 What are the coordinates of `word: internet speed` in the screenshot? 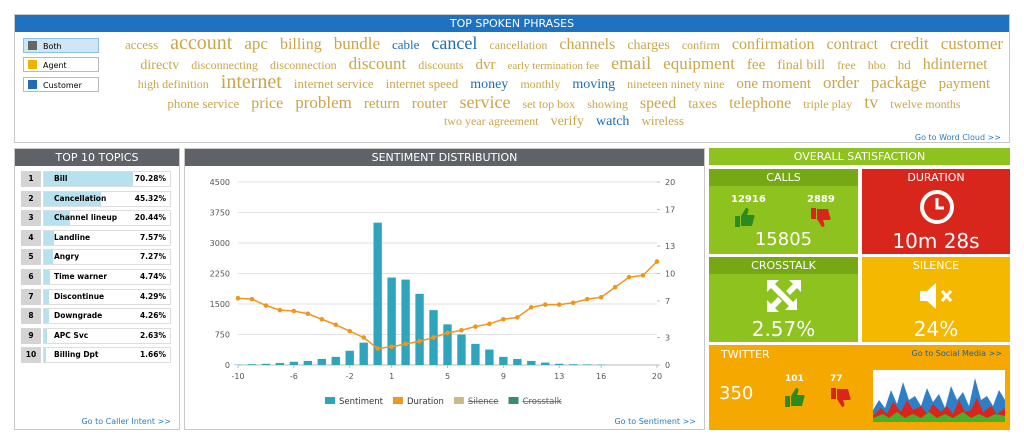 It's located at (422, 84).